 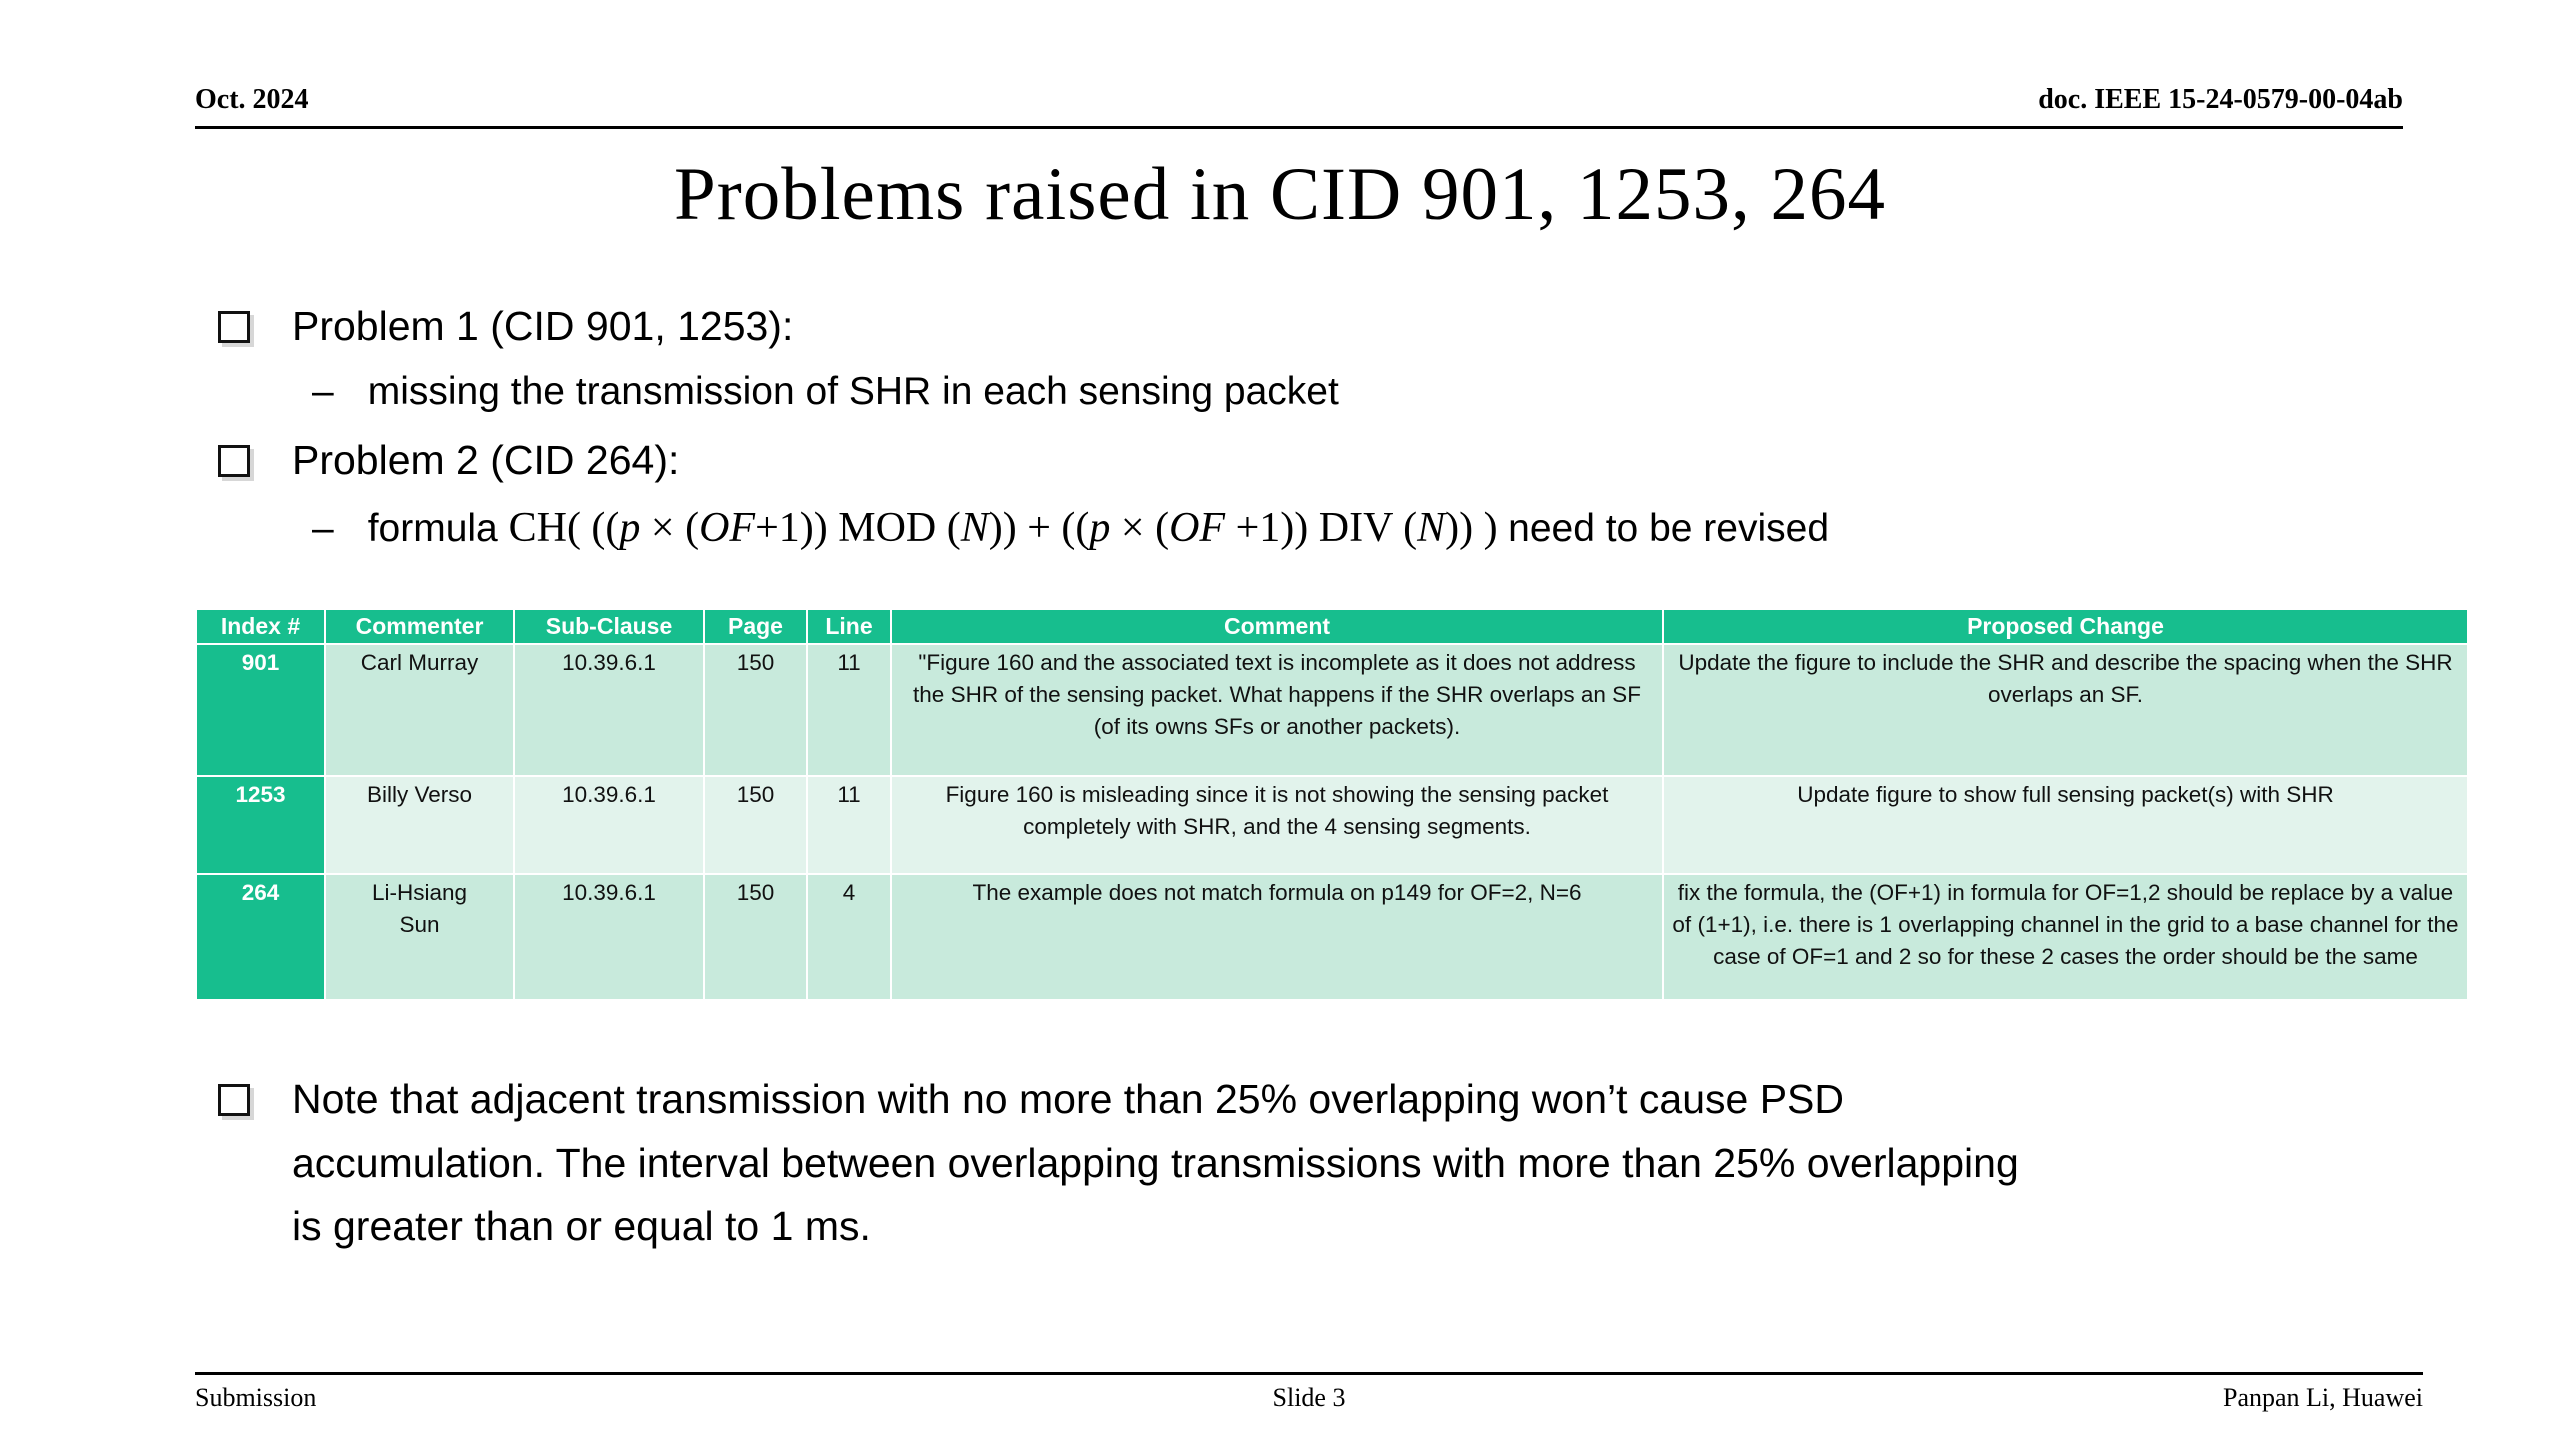 What do you see at coordinates (1321, 528) in the screenshot?
I see `formula-part: +1)) DIV (` at bounding box center [1321, 528].